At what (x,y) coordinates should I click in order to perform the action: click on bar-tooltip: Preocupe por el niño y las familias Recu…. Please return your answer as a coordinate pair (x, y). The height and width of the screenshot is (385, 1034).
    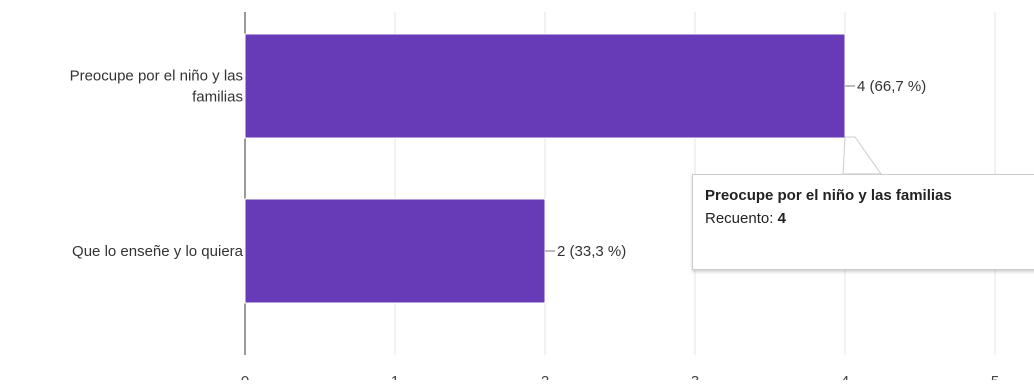
    Looking at the image, I should click on (863, 222).